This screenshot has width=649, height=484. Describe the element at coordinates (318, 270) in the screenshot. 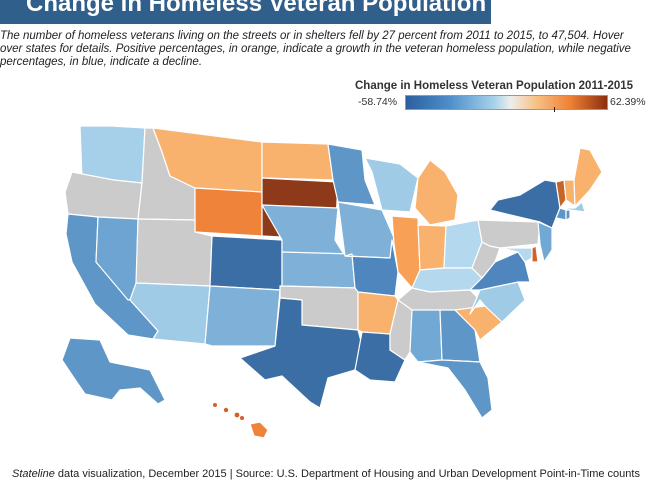

I see `state-ks` at that location.